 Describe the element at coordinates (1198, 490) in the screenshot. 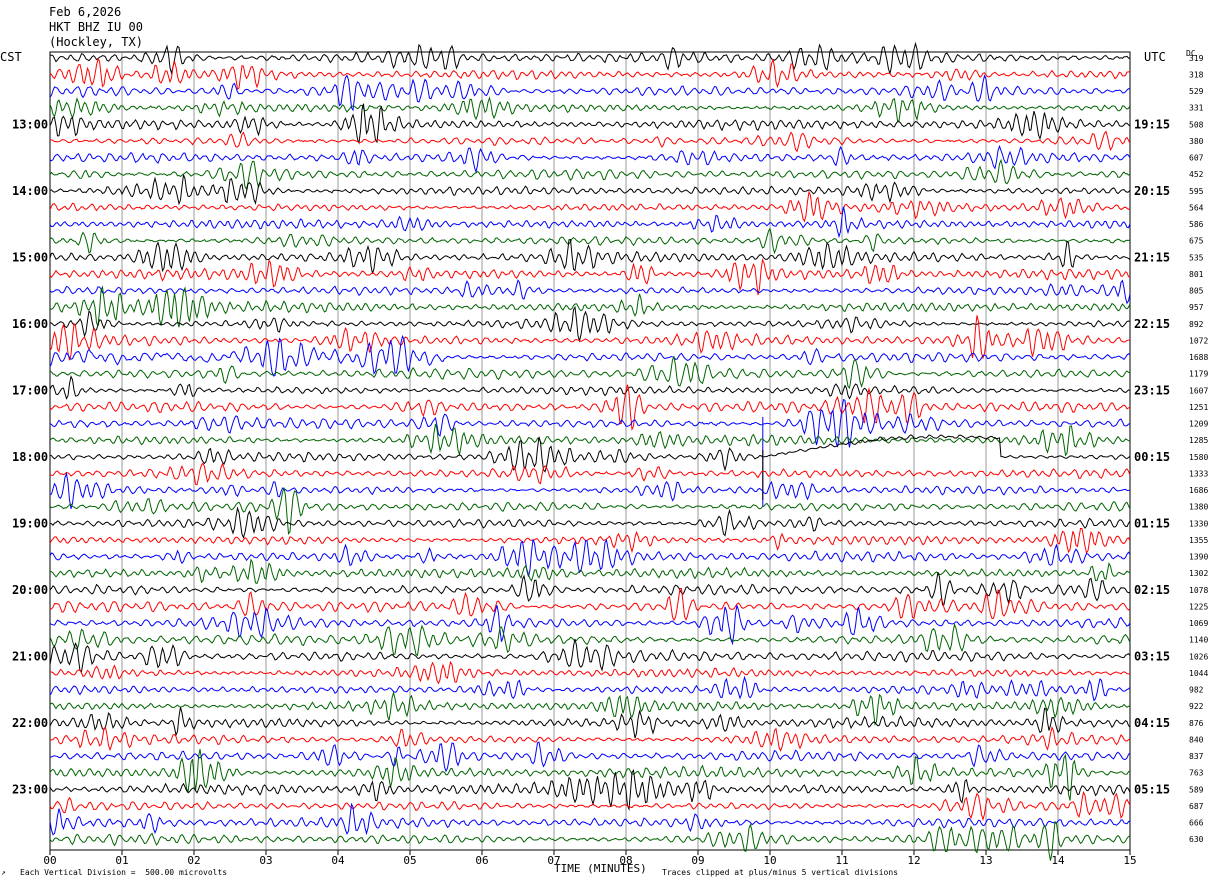

I see `dc-offset-label: 1686` at that location.